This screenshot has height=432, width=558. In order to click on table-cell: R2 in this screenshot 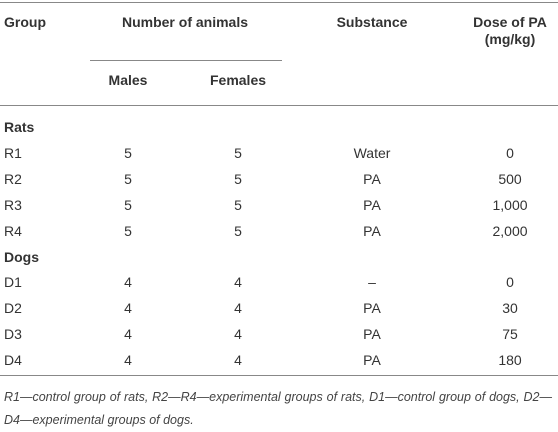, I will do `click(13, 178)`.